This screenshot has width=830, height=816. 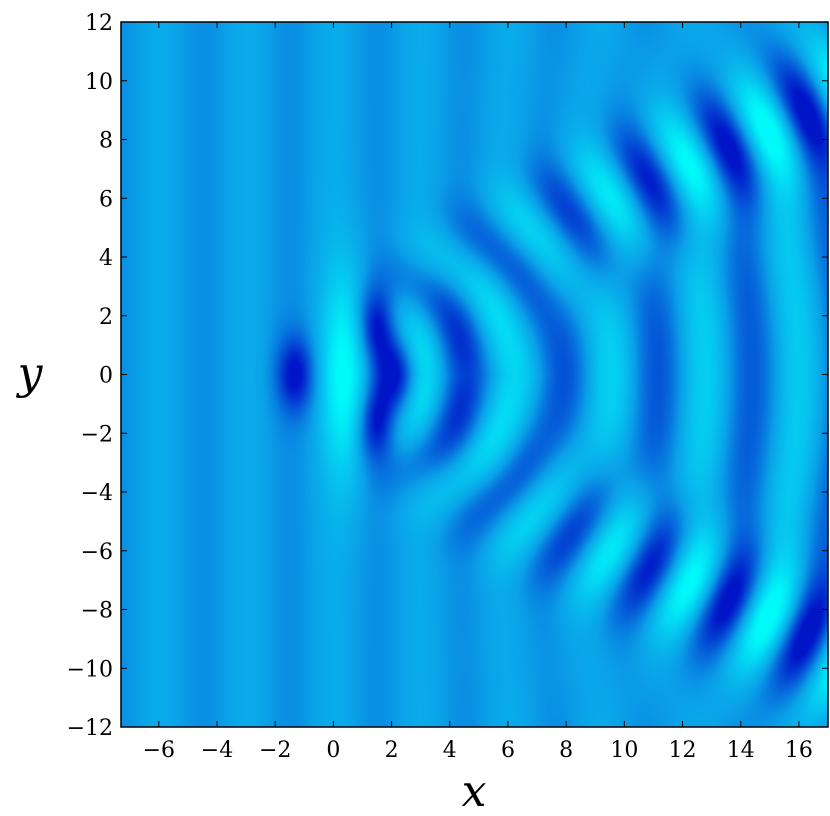 I want to click on y-tick-label: −6, so click(x=97, y=552).